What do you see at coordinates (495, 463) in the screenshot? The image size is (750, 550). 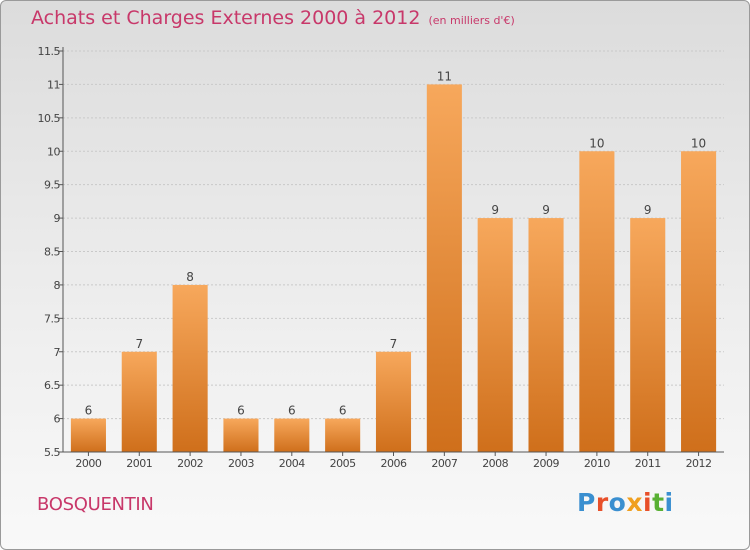 I see `x-tick-label: 2008` at bounding box center [495, 463].